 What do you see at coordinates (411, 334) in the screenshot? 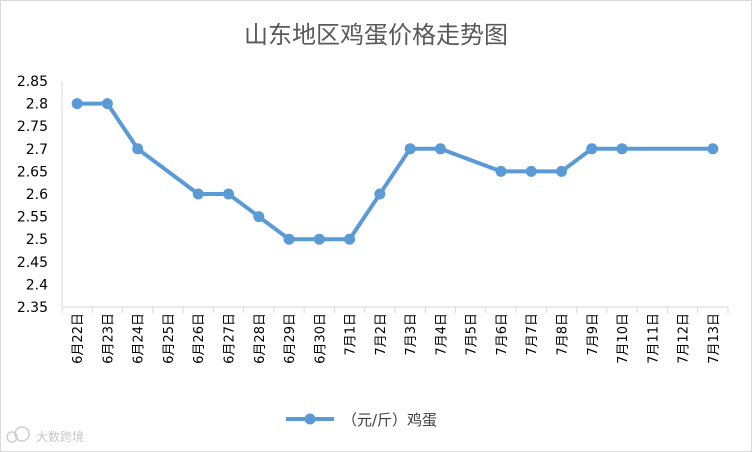
I see `x-tick-label: 7月3日` at bounding box center [411, 334].